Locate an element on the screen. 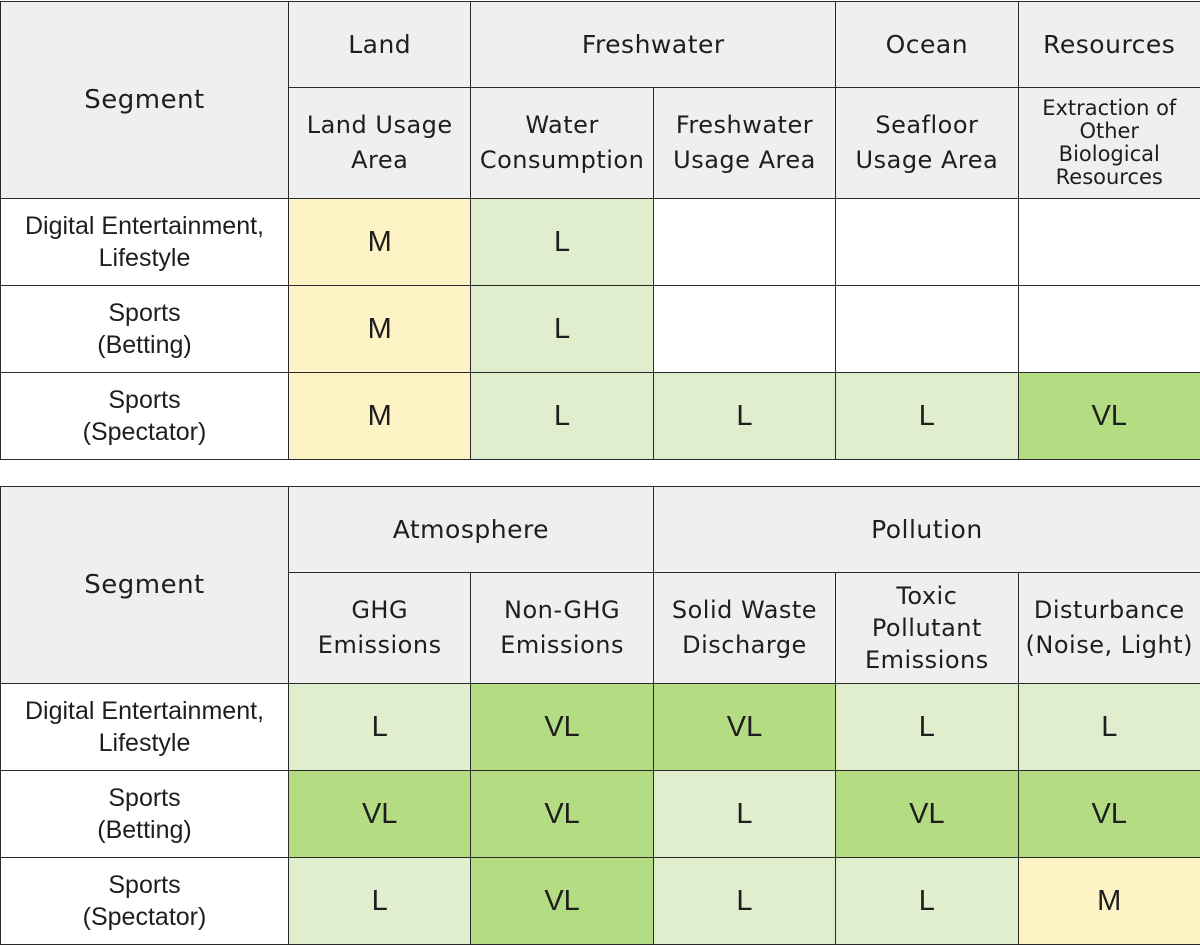  table-row: Sports (Betting) VL VL L VL VL is located at coordinates (600, 814).